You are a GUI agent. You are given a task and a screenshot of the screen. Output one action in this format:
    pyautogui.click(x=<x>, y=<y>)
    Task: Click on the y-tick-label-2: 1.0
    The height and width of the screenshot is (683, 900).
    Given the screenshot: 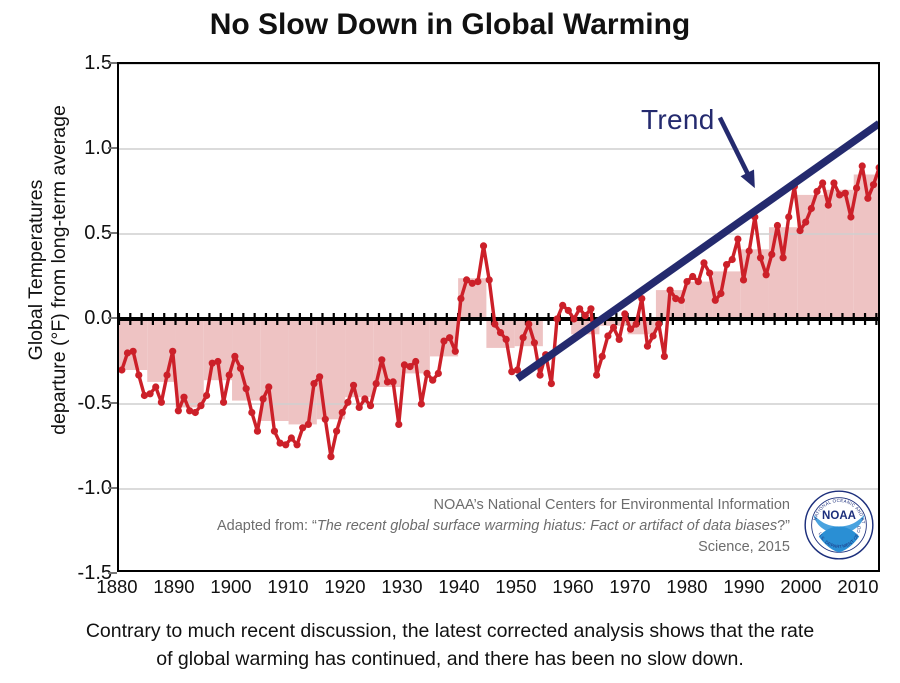 What is the action you would take?
    pyautogui.click(x=98, y=148)
    